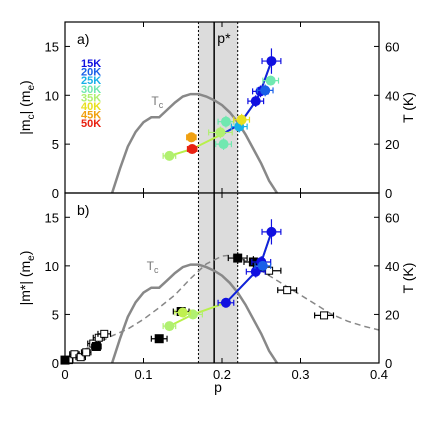 Image resolution: width=436 pixels, height=427 pixels. What do you see at coordinates (91, 98) in the screenshot?
I see `legend-entry-35K: 35K` at bounding box center [91, 98].